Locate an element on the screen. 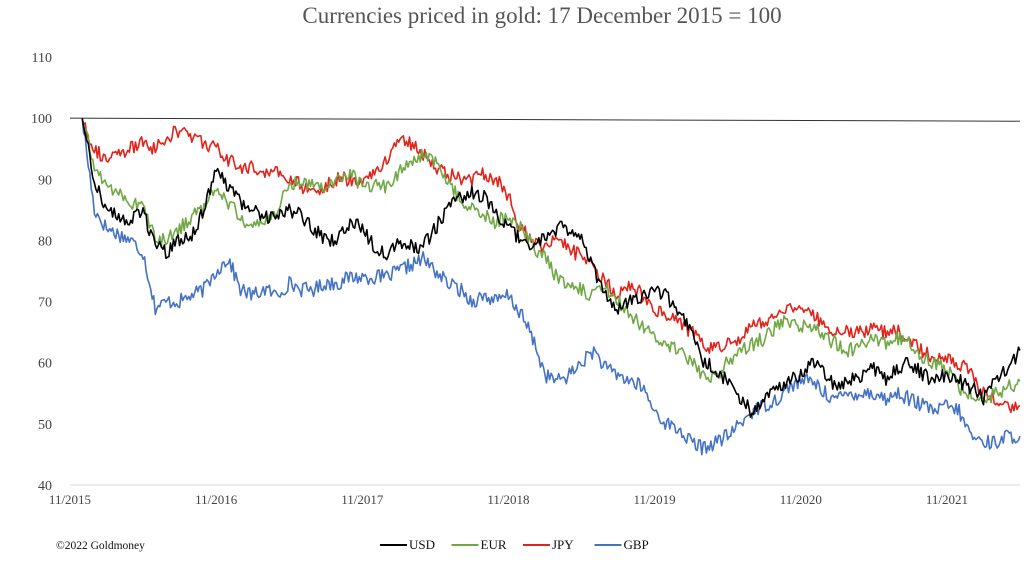  y-tick-label: 100 is located at coordinates (41, 119).